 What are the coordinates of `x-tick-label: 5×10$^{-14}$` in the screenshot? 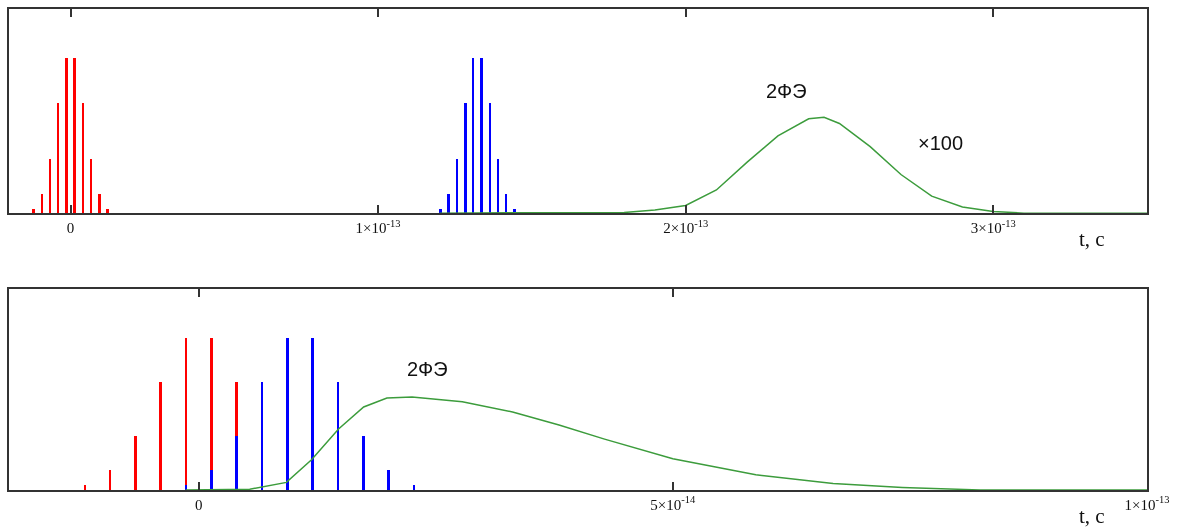 It's located at (673, 503).